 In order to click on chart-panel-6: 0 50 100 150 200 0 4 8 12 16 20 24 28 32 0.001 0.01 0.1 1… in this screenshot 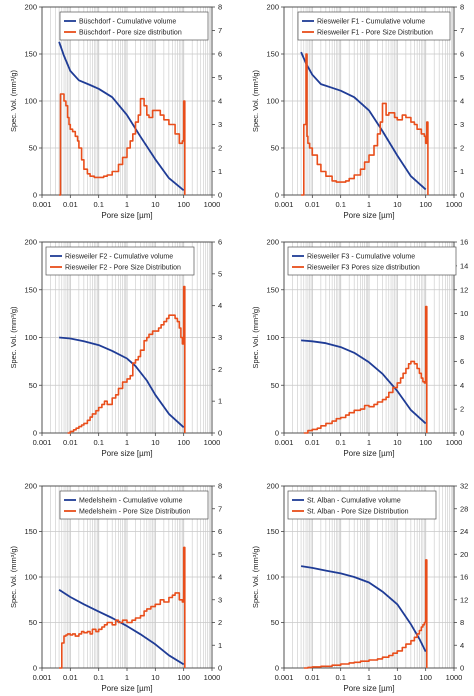, I will do `click(359, 588)`.